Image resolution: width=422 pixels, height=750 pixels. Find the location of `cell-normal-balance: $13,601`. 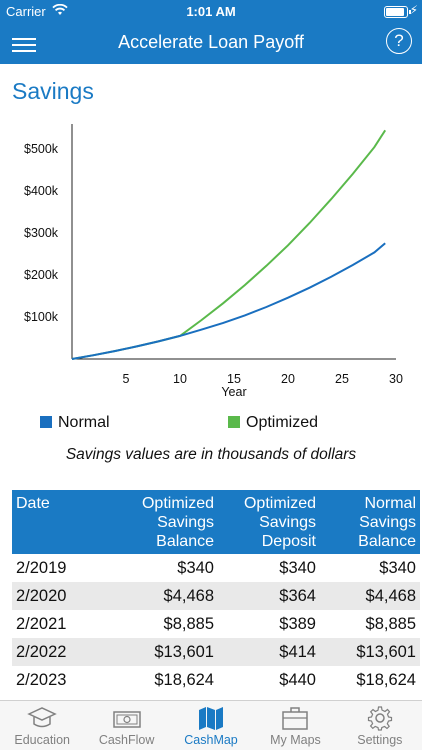

cell-normal-balance: $13,601 is located at coordinates (386, 651).